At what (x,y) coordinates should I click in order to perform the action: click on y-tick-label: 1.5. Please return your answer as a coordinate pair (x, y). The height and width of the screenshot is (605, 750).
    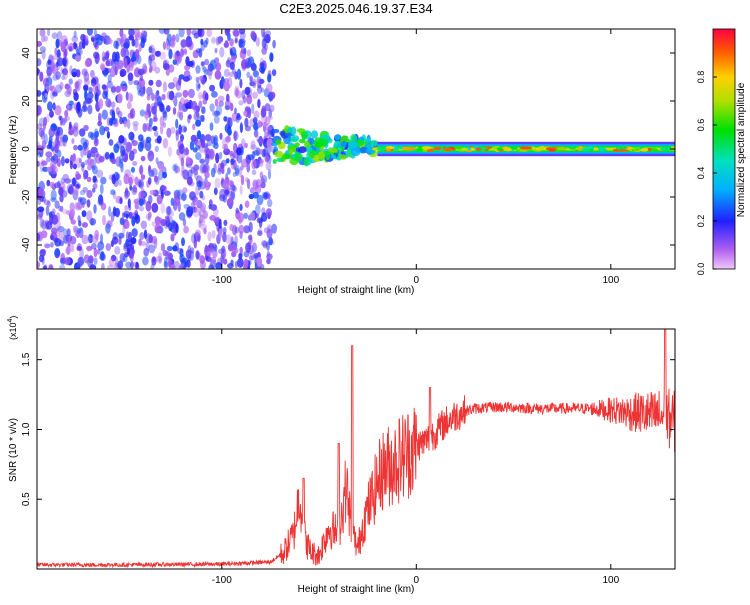
    Looking at the image, I should click on (26, 359).